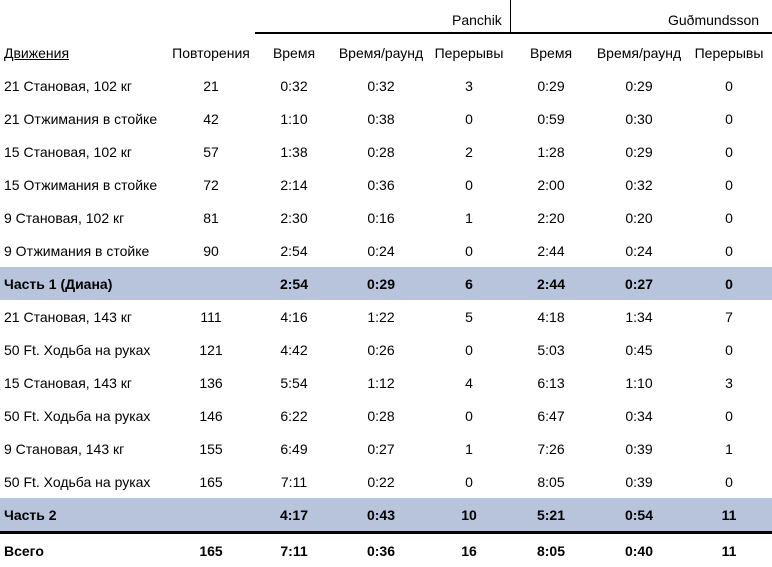  I want to click on table-cell: 0:54, so click(639, 515).